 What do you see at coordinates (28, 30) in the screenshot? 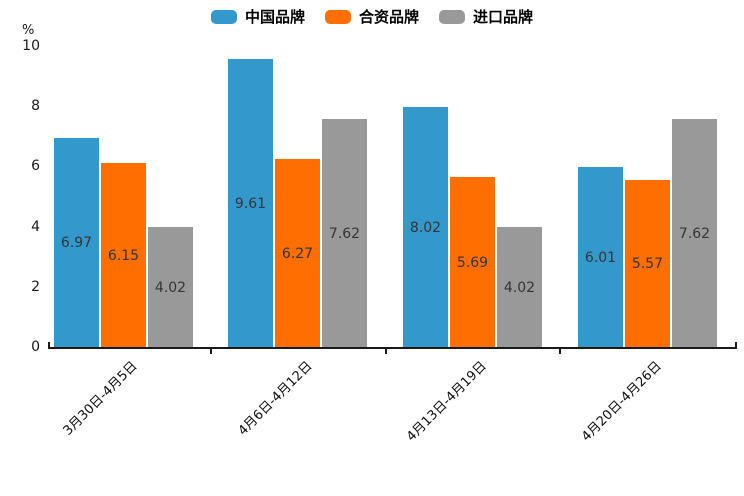
I see `y-axis-unit-label: %` at bounding box center [28, 30].